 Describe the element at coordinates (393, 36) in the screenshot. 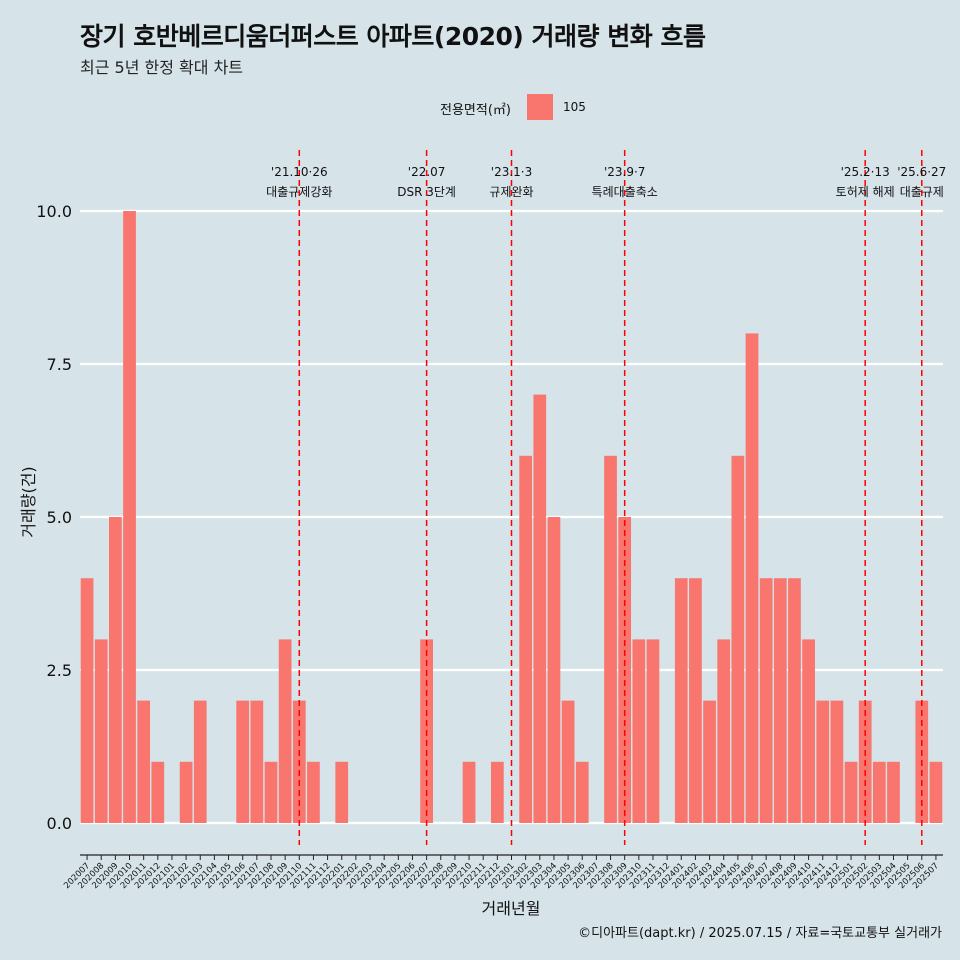

I see `chart-title: 장기 호반베르디움더퍼스트 아파트(2020) 거래량 변화 흐름` at that location.